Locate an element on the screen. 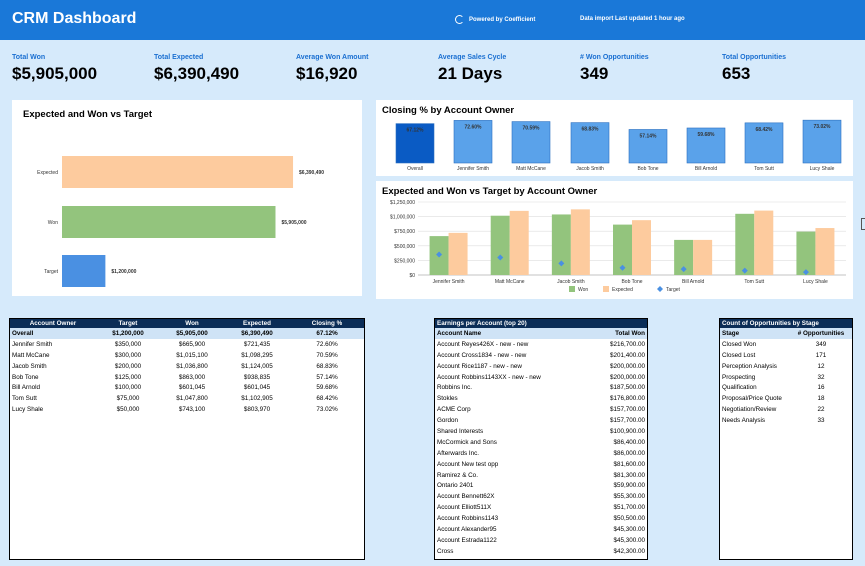 The width and height of the screenshot is (865, 566). table-row: Gordon $157,700.00 is located at coordinates (541, 420).